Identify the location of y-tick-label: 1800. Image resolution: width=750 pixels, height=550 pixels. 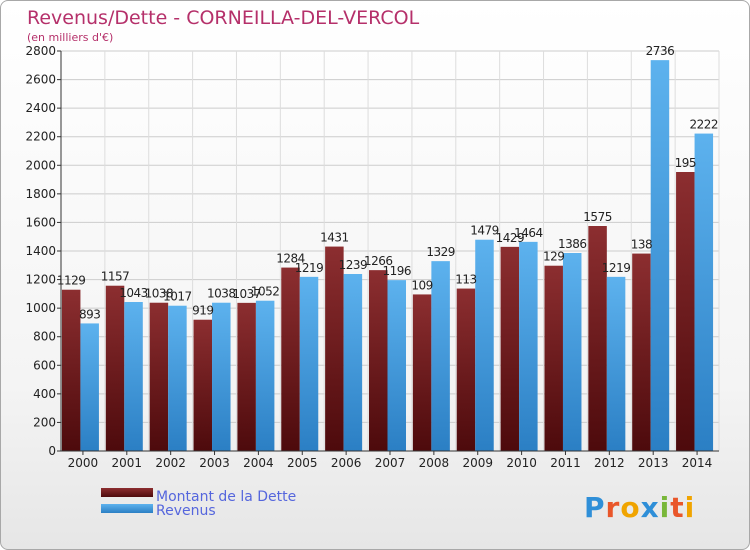
(40, 194).